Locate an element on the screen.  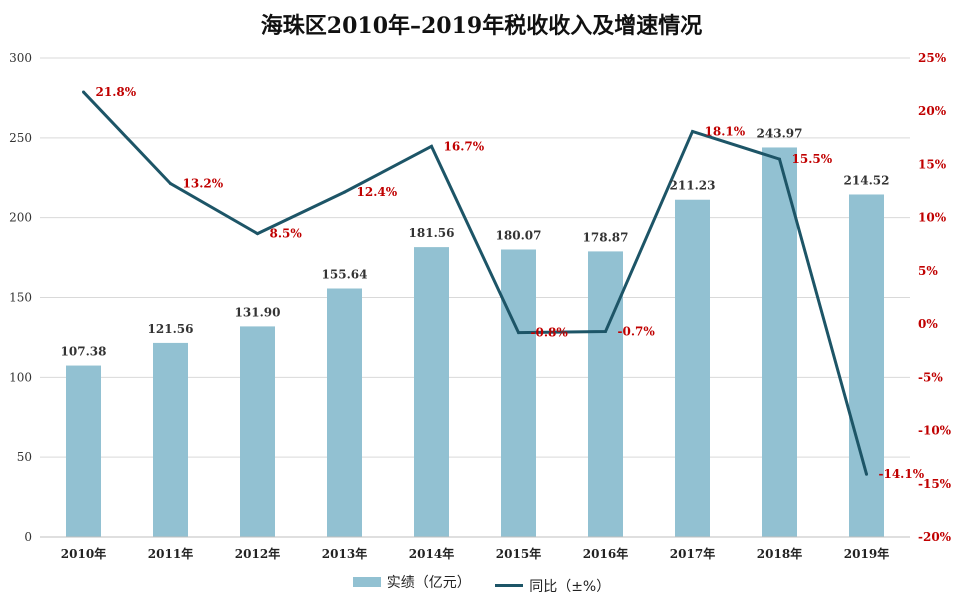
legend-item-bar: 实绩（亿元） is located at coordinates (411, 582).